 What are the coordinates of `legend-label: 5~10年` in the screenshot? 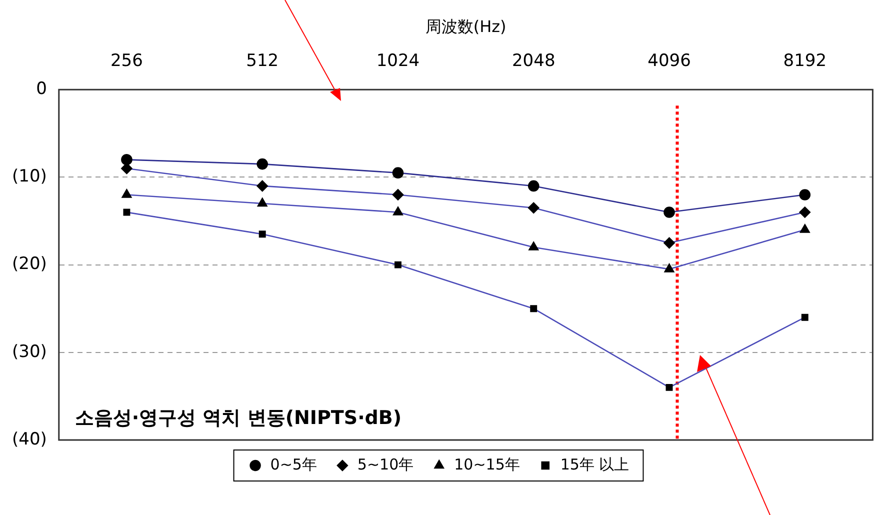 It's located at (385, 464).